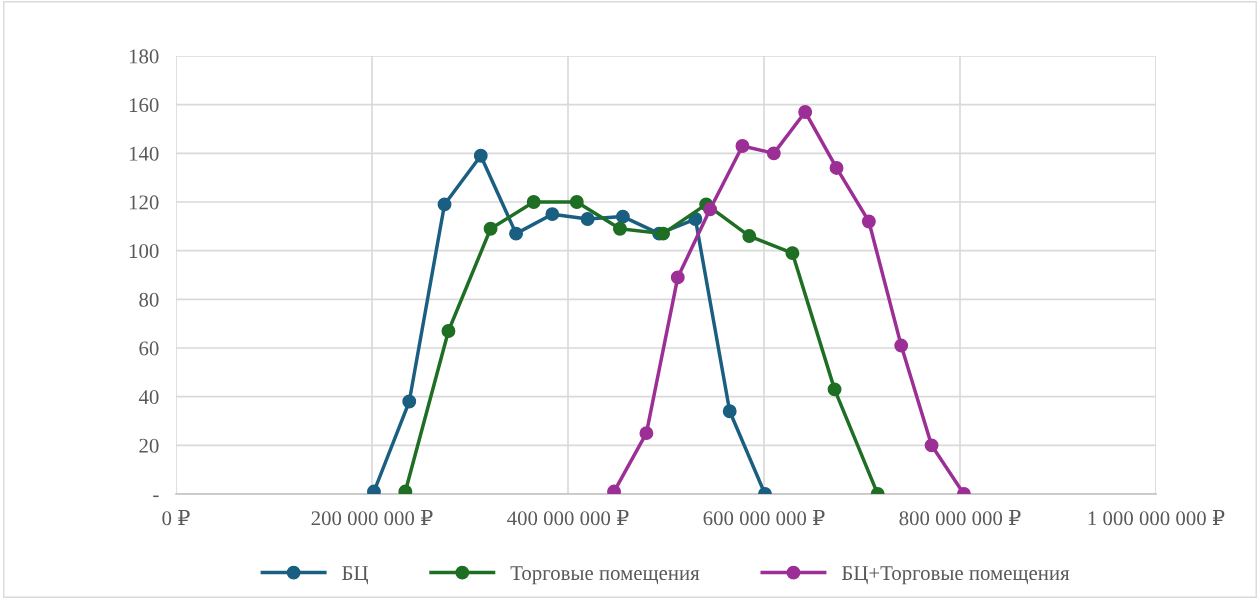  I want to click on y-tick-label: 160, so click(144, 105).